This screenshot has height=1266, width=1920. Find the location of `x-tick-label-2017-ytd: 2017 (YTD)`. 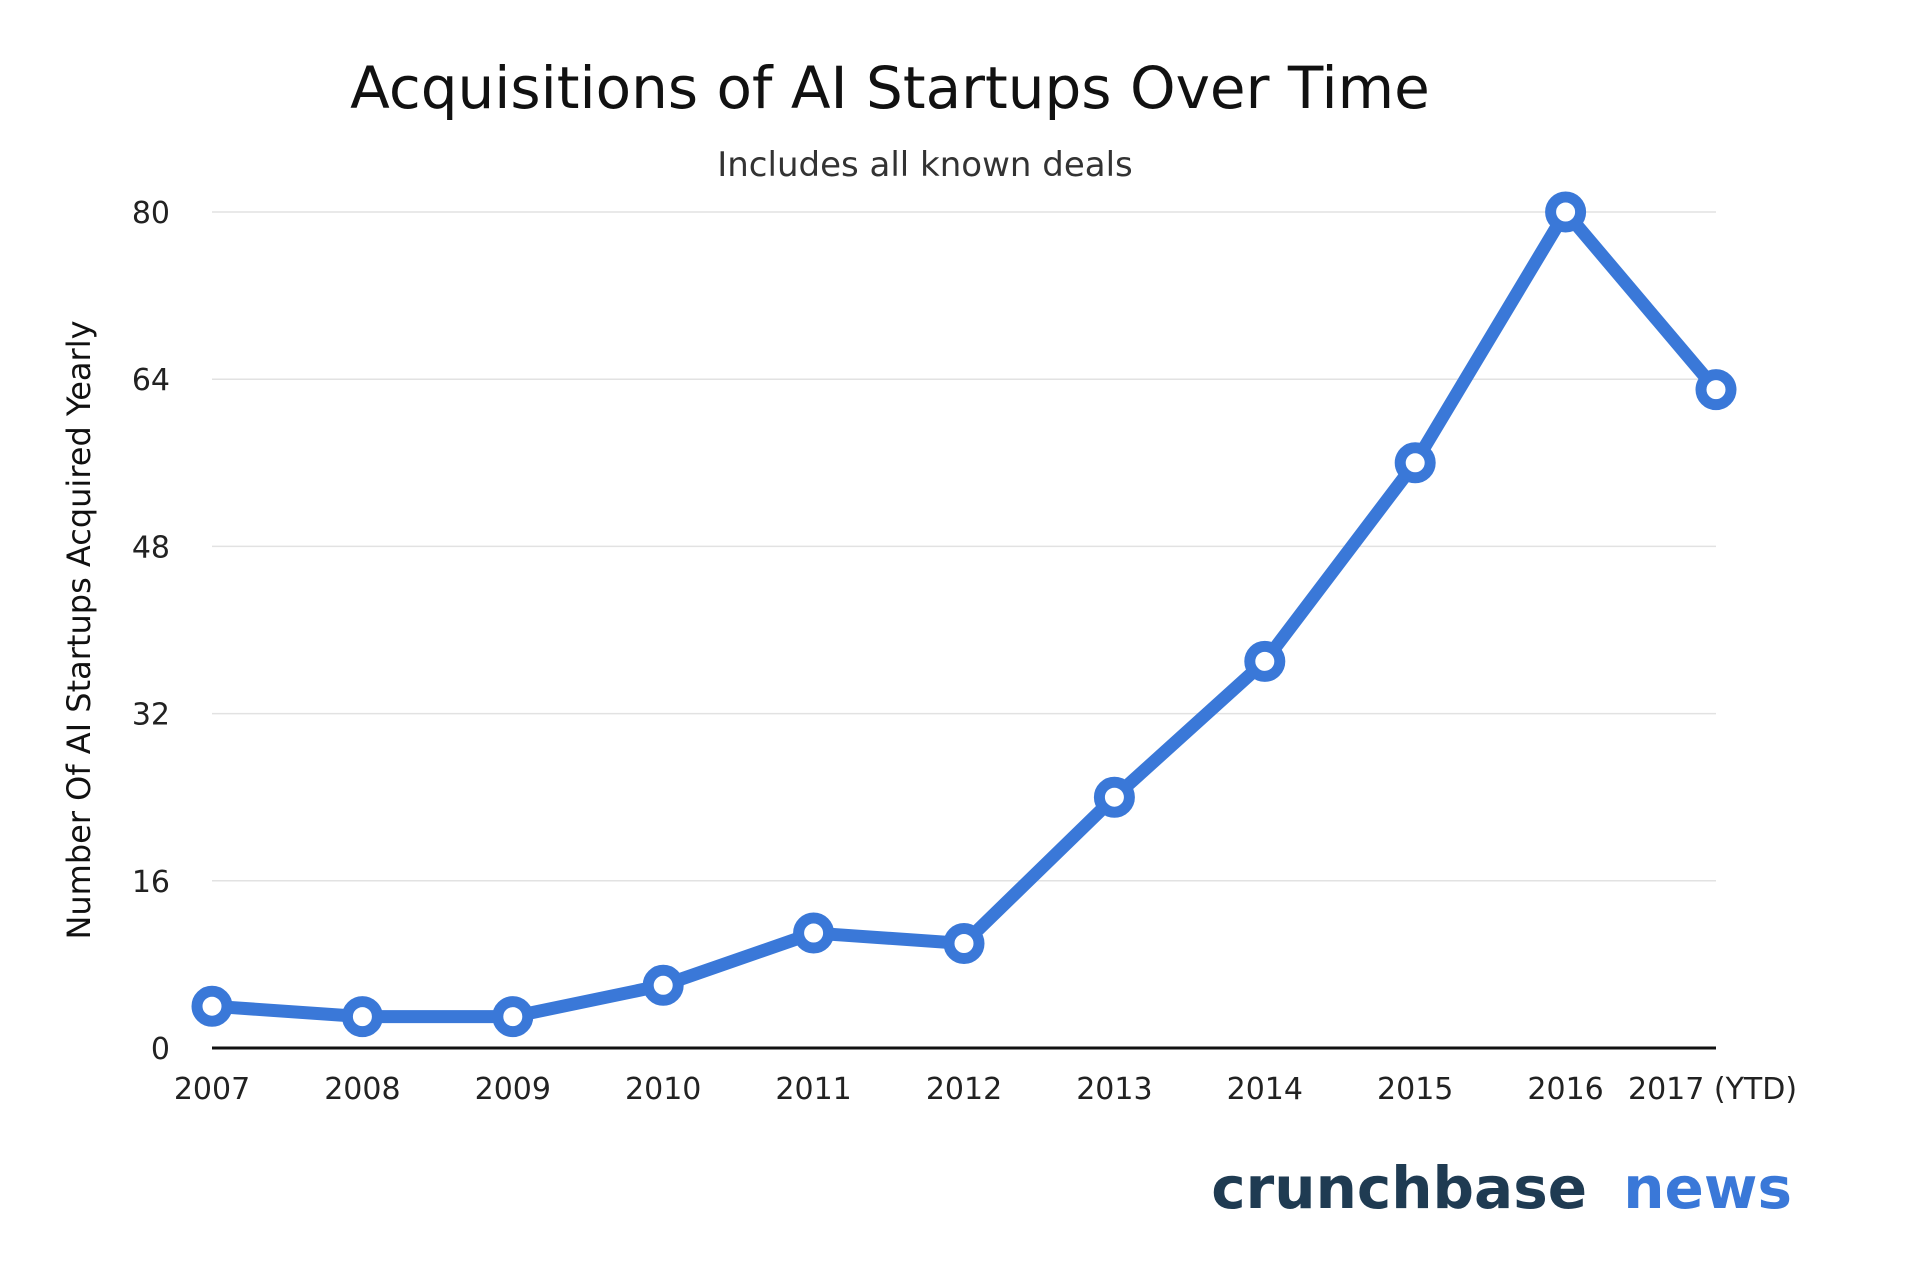

x-tick-label-2017-ytd: 2017 (YTD) is located at coordinates (1712, 1089).